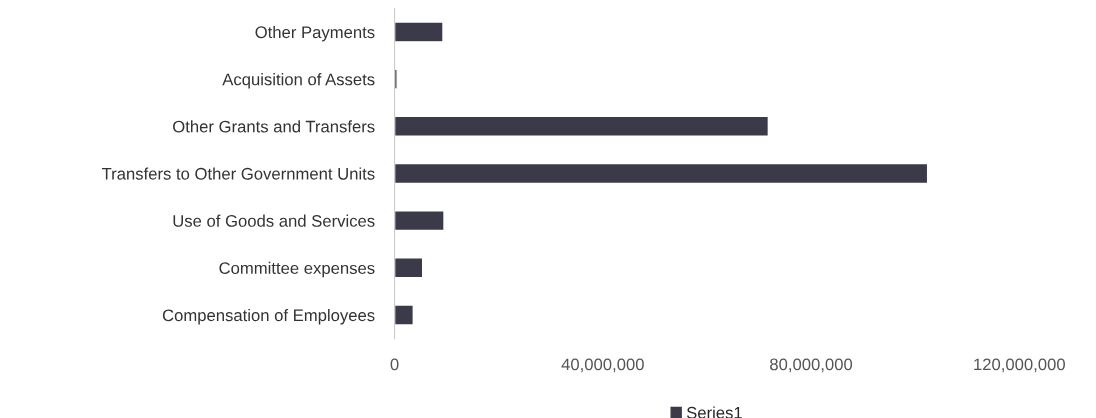 The width and height of the screenshot is (1096, 418). I want to click on y-tick-label: Compensation of Employees, so click(268, 316).